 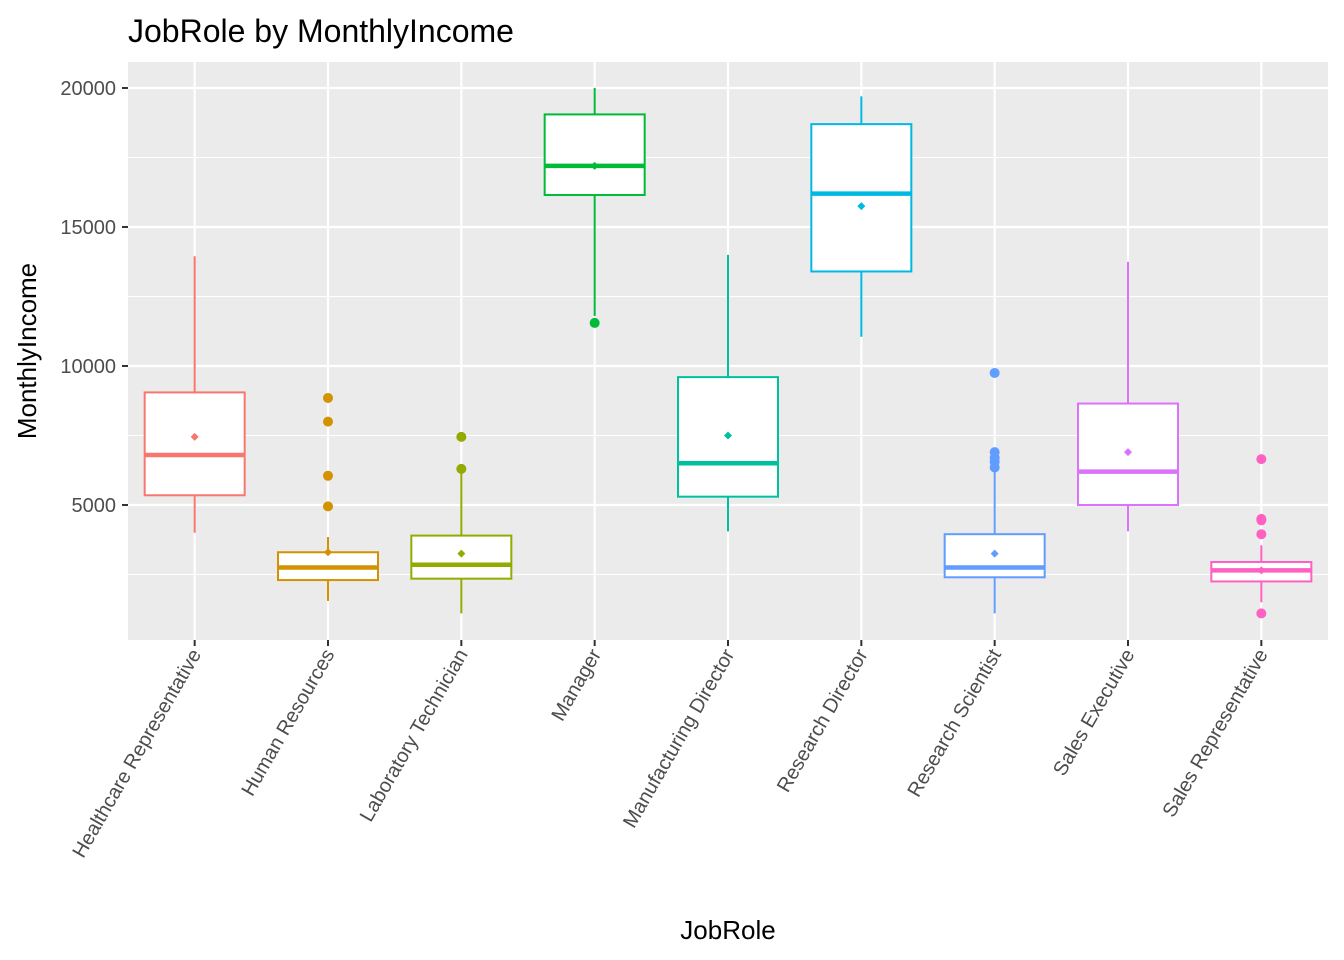 What do you see at coordinates (88, 89) in the screenshot?
I see `y-tick-label: 20000` at bounding box center [88, 89].